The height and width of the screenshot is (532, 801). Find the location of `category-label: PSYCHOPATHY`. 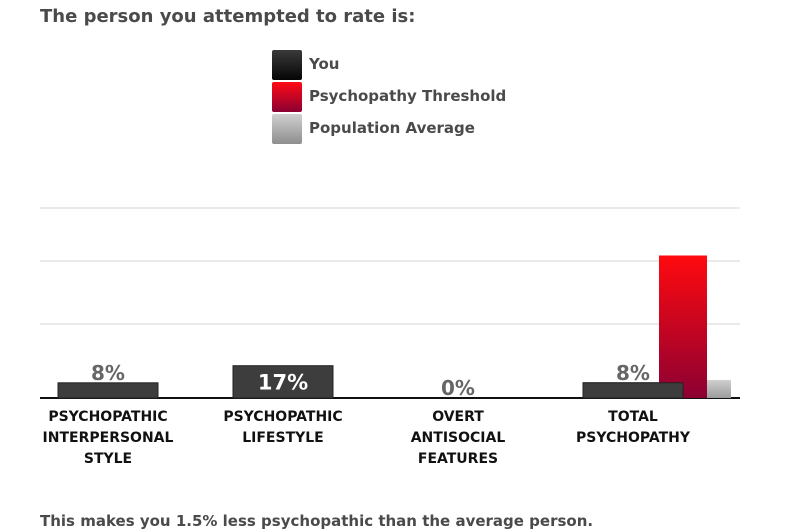

category-label: PSYCHOPATHY is located at coordinates (633, 438).